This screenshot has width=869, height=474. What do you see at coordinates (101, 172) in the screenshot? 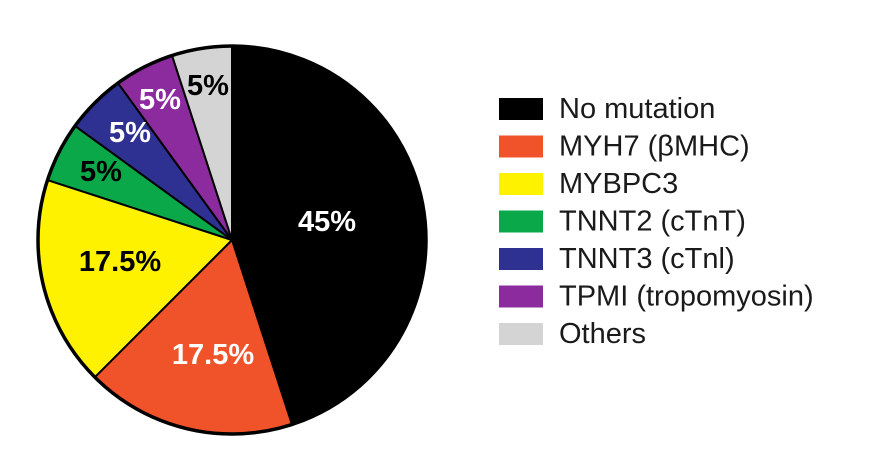
I see `slice-label-4: 5%` at bounding box center [101, 172].